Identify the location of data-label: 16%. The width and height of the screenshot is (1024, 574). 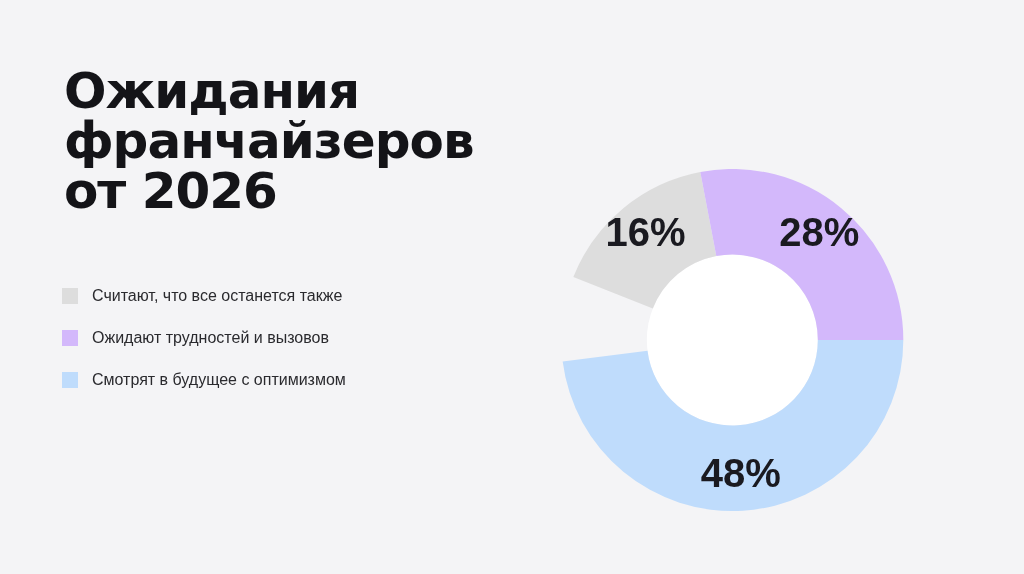
(645, 232).